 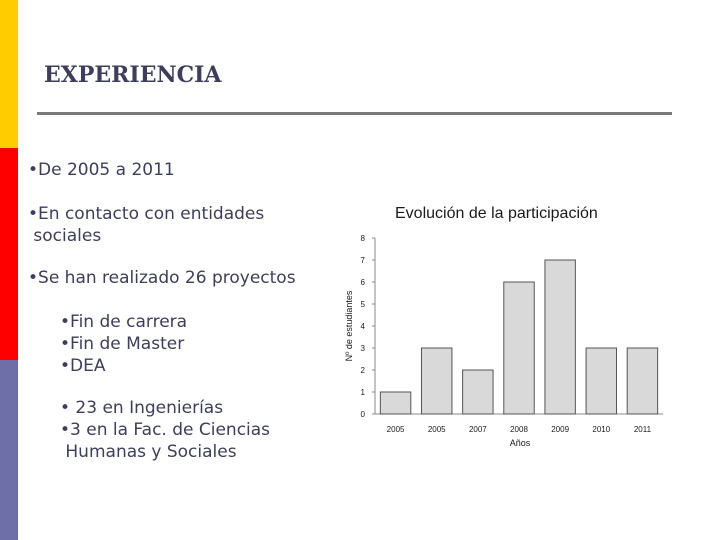 I want to click on bullet-entities-line1: •En contacto con entidades, so click(x=146, y=214).